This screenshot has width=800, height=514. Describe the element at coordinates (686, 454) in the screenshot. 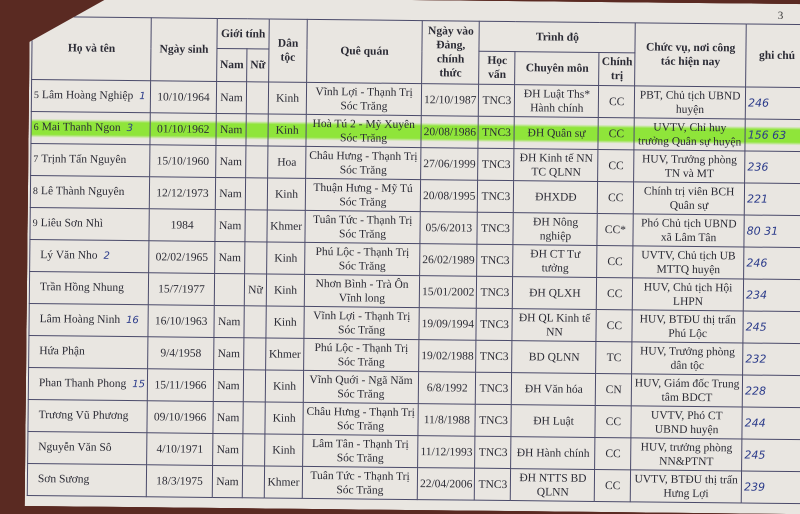

I see `cell-position: HUV, trưởng phòng NN&PTNT` at that location.